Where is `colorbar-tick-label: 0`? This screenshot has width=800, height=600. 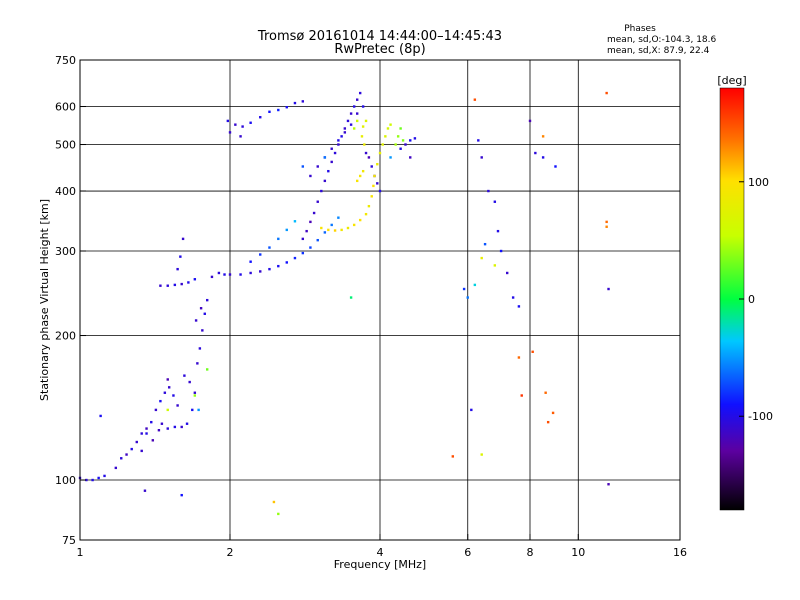 colorbar-tick-label: 0 is located at coordinates (751, 299).